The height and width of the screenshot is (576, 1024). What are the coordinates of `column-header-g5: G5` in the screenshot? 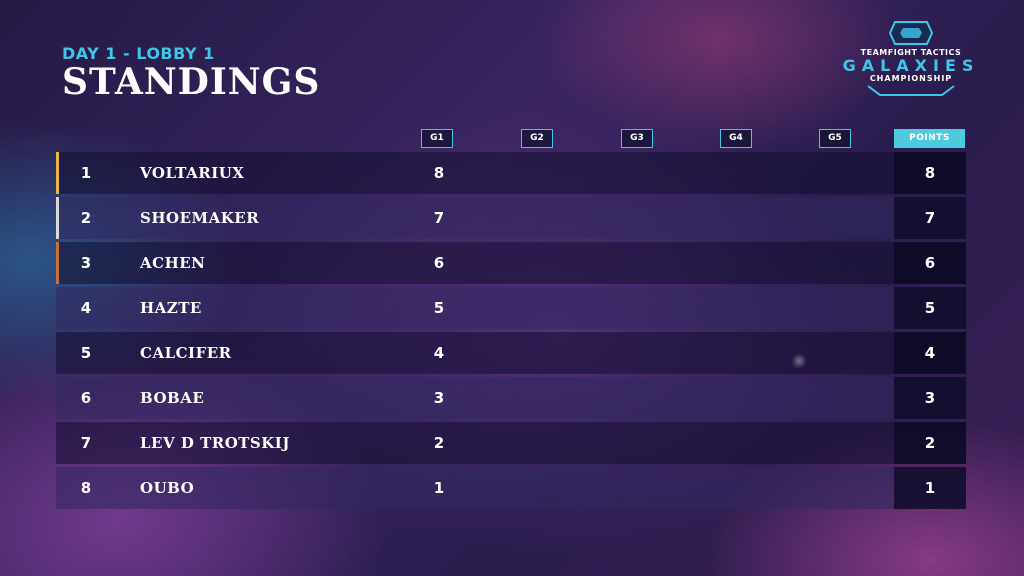 It's located at (835, 138).